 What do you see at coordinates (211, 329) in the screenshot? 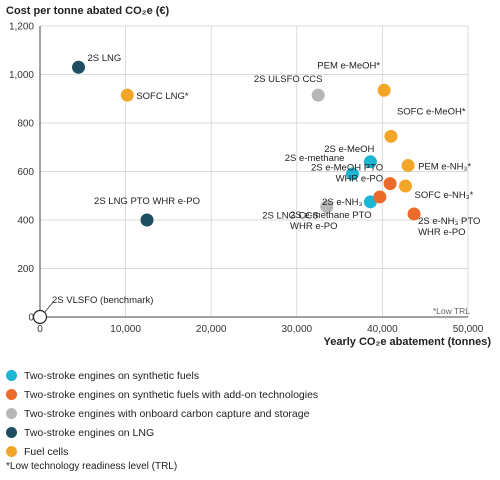
I see `x-tick-label: 20,000` at bounding box center [211, 329].